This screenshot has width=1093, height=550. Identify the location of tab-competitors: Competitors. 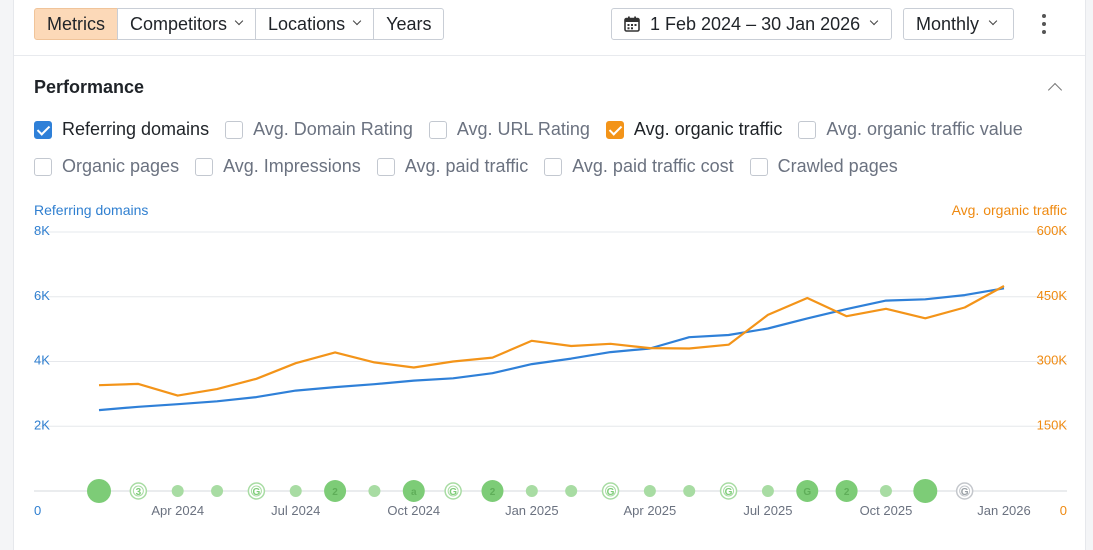
(187, 24).